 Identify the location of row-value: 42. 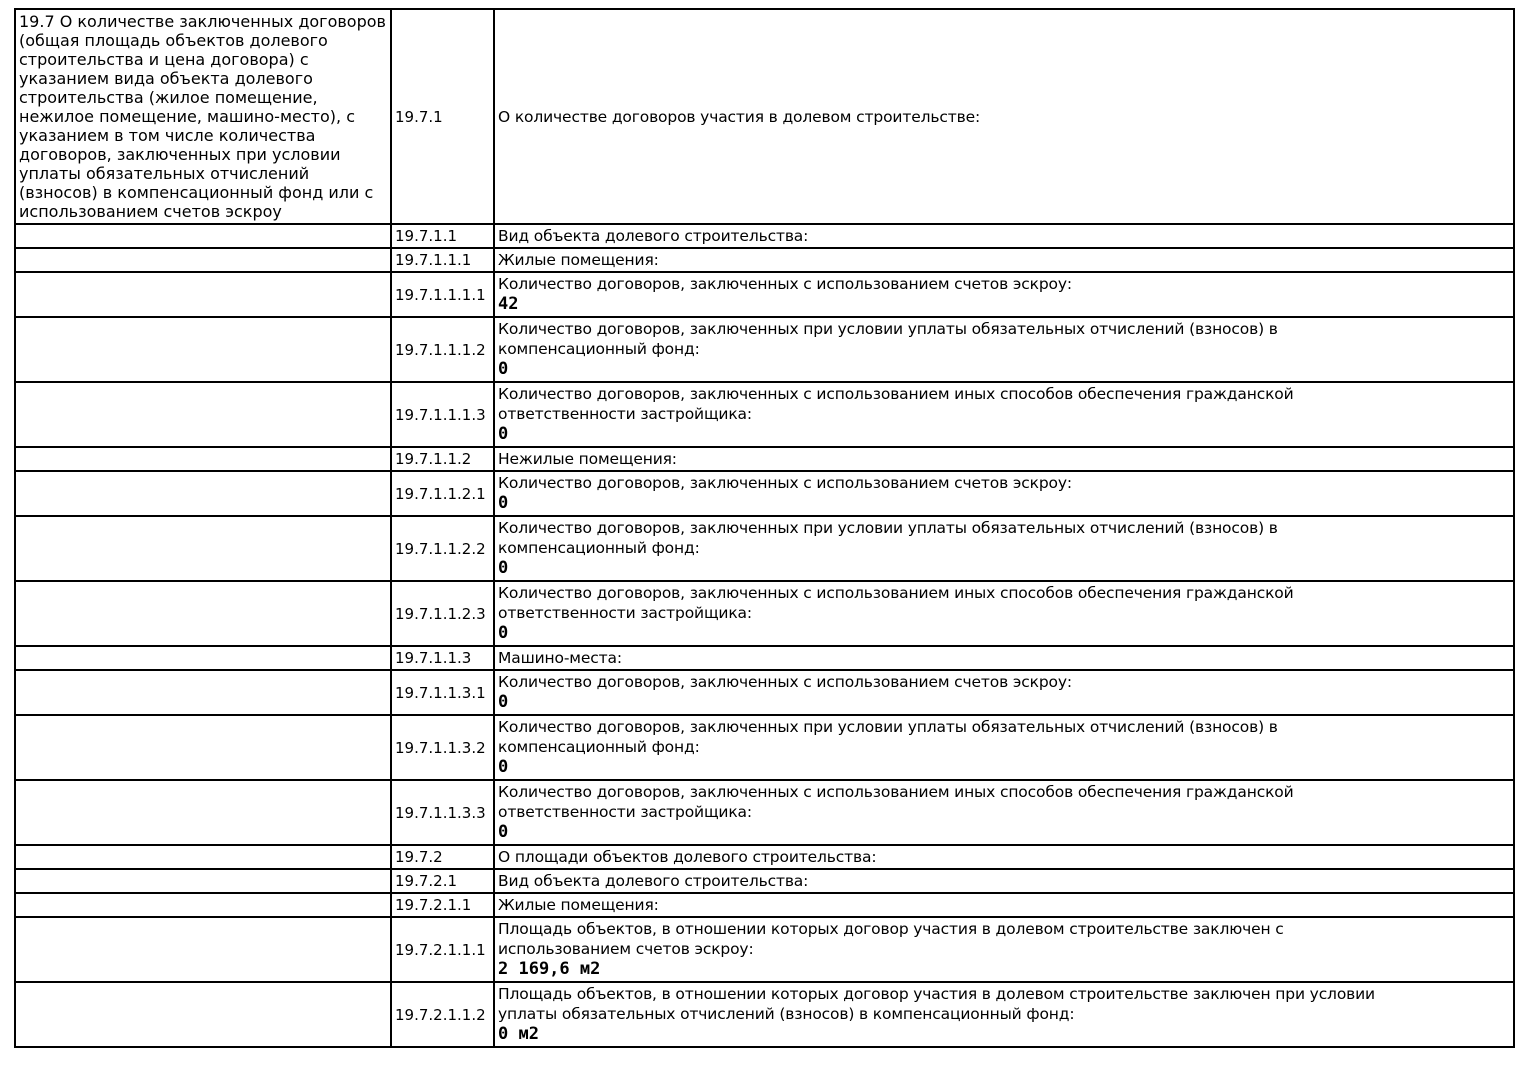
(508, 304).